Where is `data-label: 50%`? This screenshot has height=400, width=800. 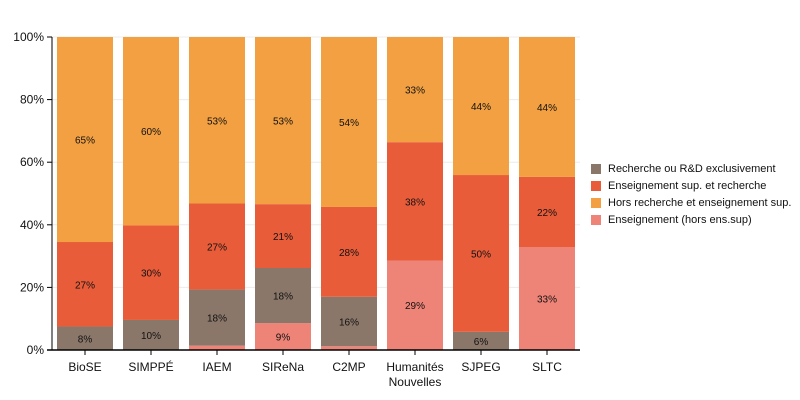 data-label: 50% is located at coordinates (481, 254).